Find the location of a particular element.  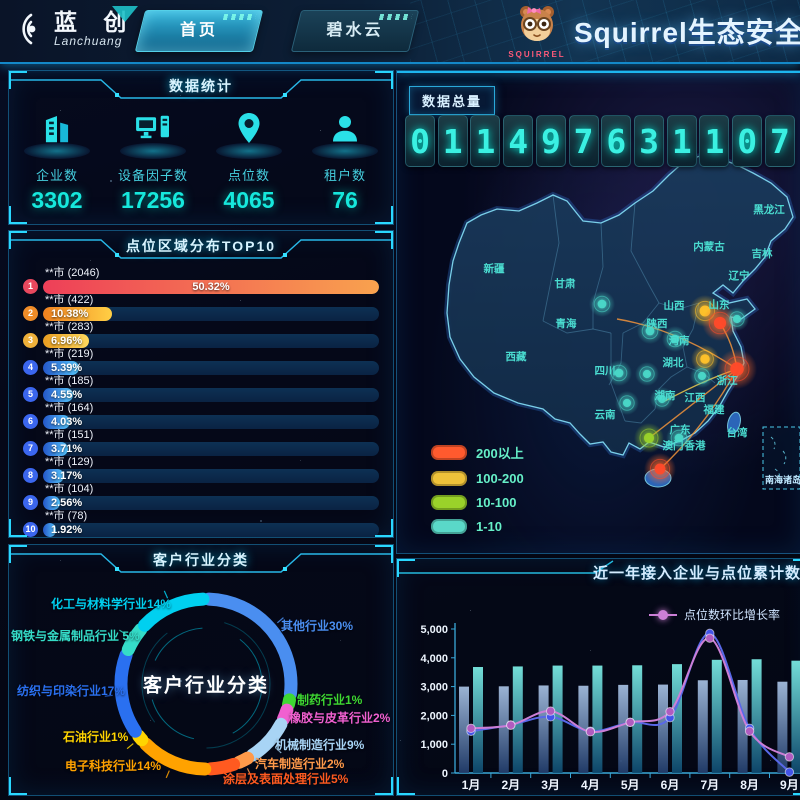

y-tick-label: 1,000 is located at coordinates (434, 745).